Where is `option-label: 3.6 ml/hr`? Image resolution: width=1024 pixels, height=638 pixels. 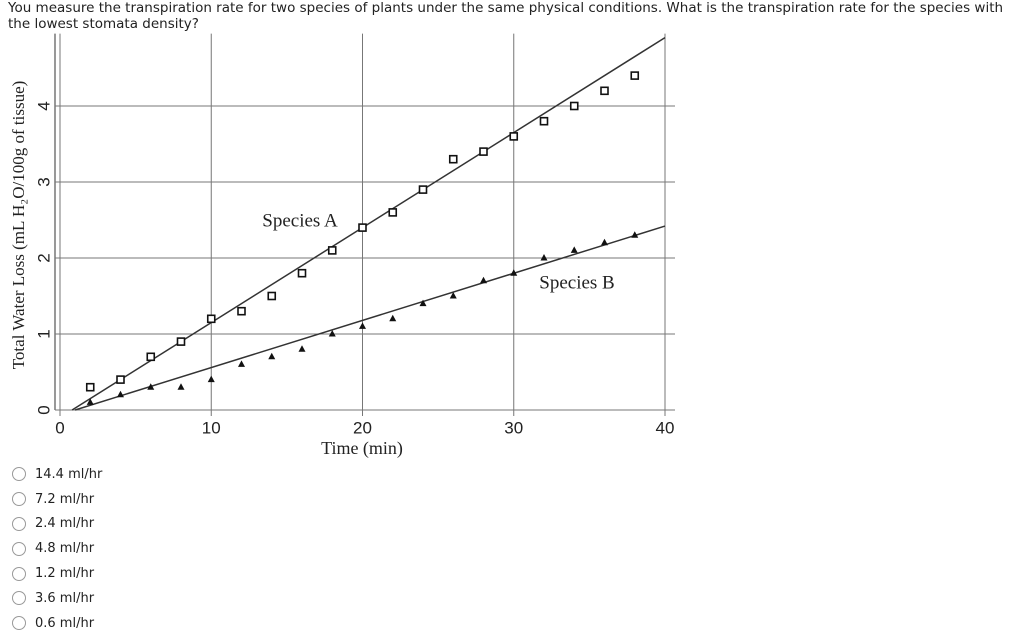
option-label: 3.6 ml/hr is located at coordinates (65, 598).